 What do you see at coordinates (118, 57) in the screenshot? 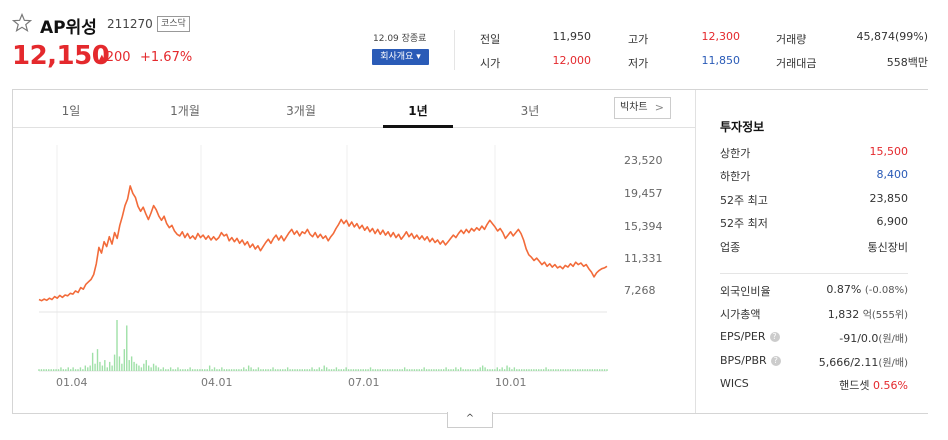
I see `price-change-value: 200` at bounding box center [118, 57].